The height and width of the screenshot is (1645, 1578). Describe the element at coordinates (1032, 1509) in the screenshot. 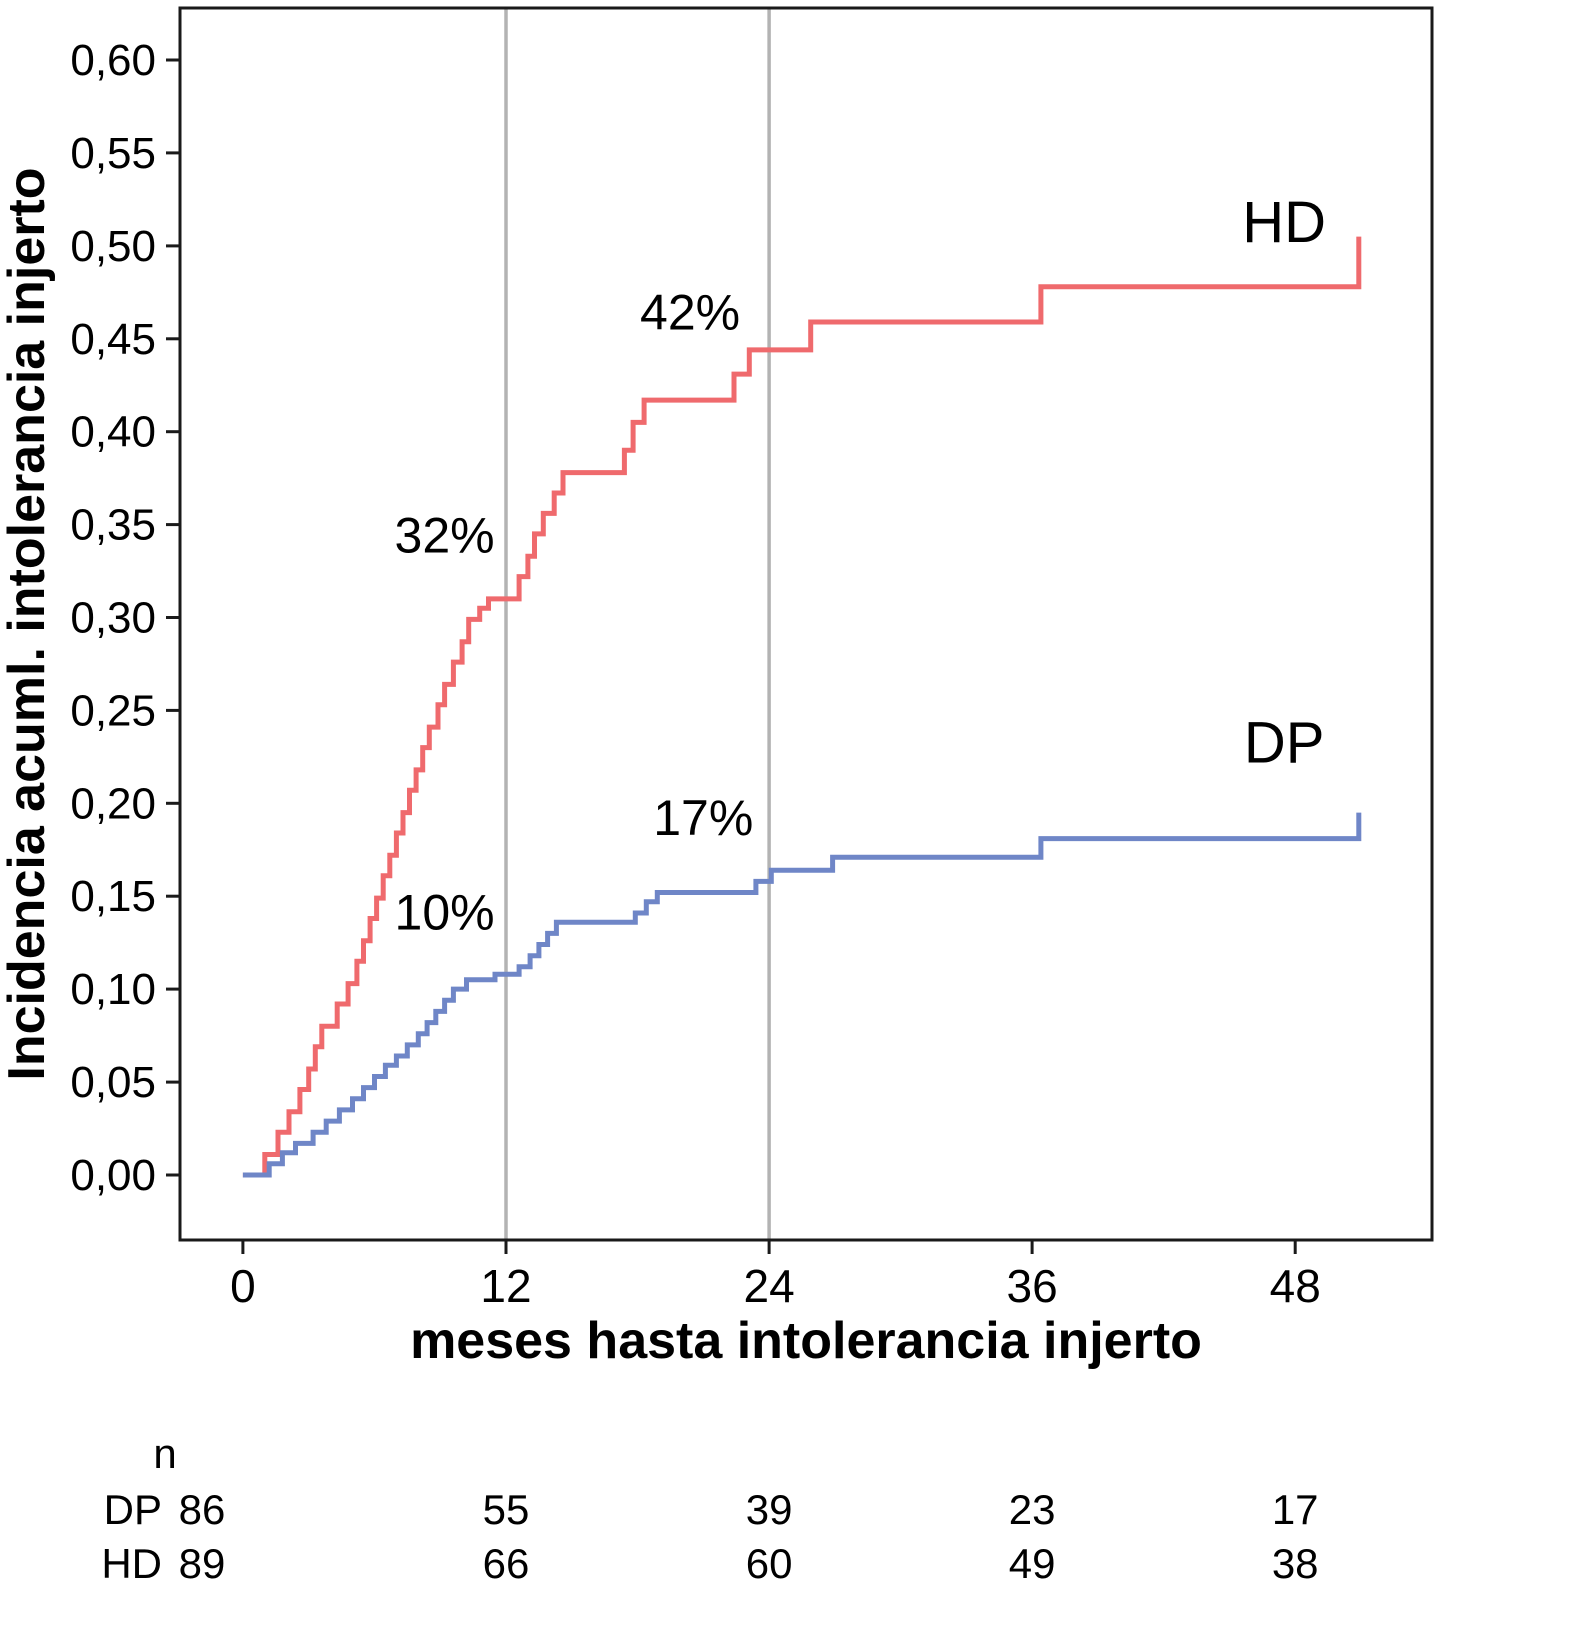

I see `risk-count-dp-t36: 23` at that location.